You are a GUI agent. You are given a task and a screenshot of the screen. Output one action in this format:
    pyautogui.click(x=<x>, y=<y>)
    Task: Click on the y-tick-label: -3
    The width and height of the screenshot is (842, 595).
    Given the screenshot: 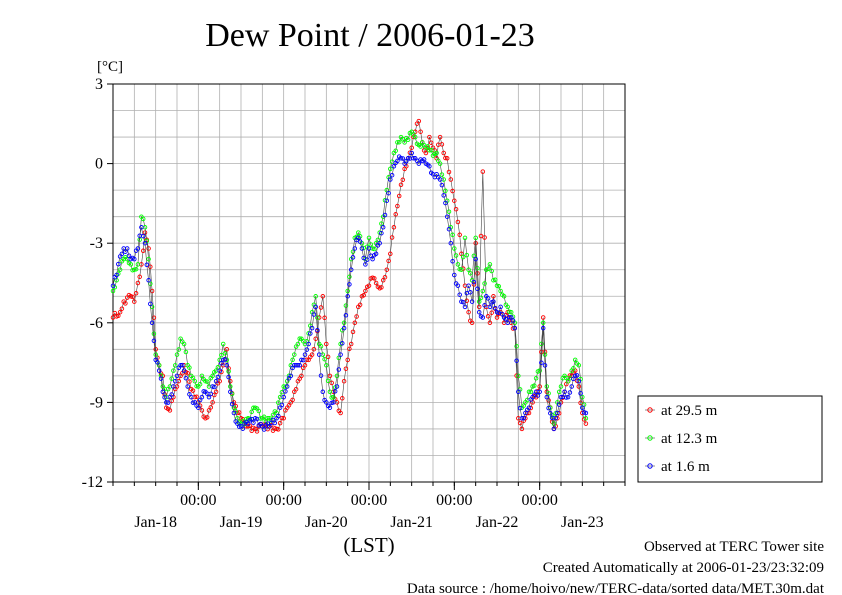 What is the action you would take?
    pyautogui.click(x=96, y=243)
    